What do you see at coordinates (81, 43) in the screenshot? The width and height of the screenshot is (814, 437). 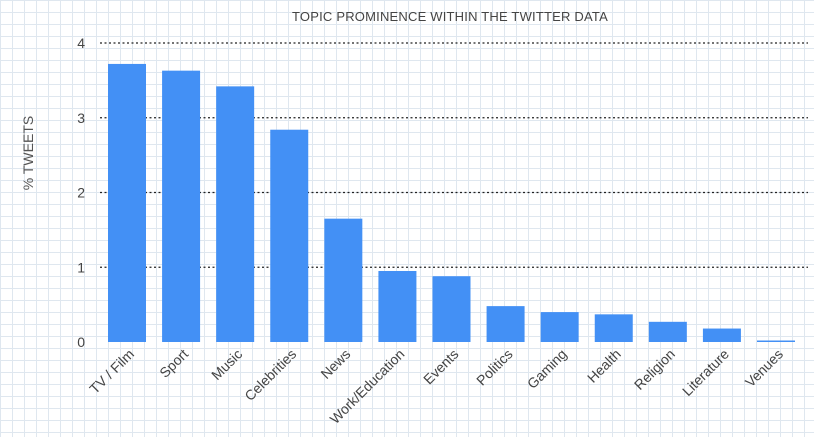 I see `y-tick-label: 4` at bounding box center [81, 43].